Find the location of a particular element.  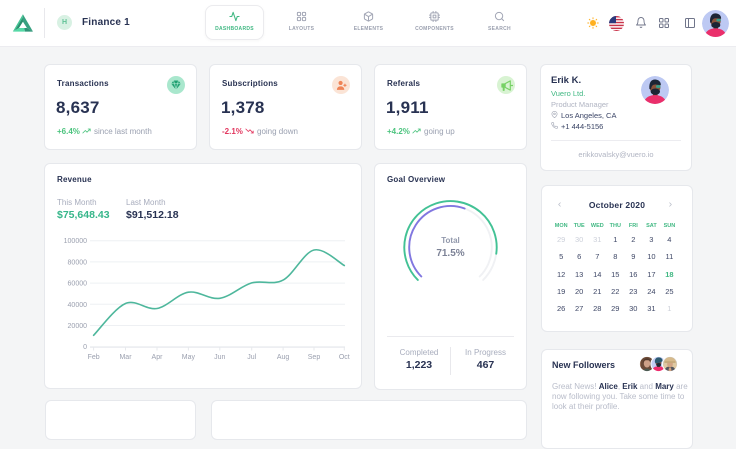

svg-text: 60000 is located at coordinates (78, 284).